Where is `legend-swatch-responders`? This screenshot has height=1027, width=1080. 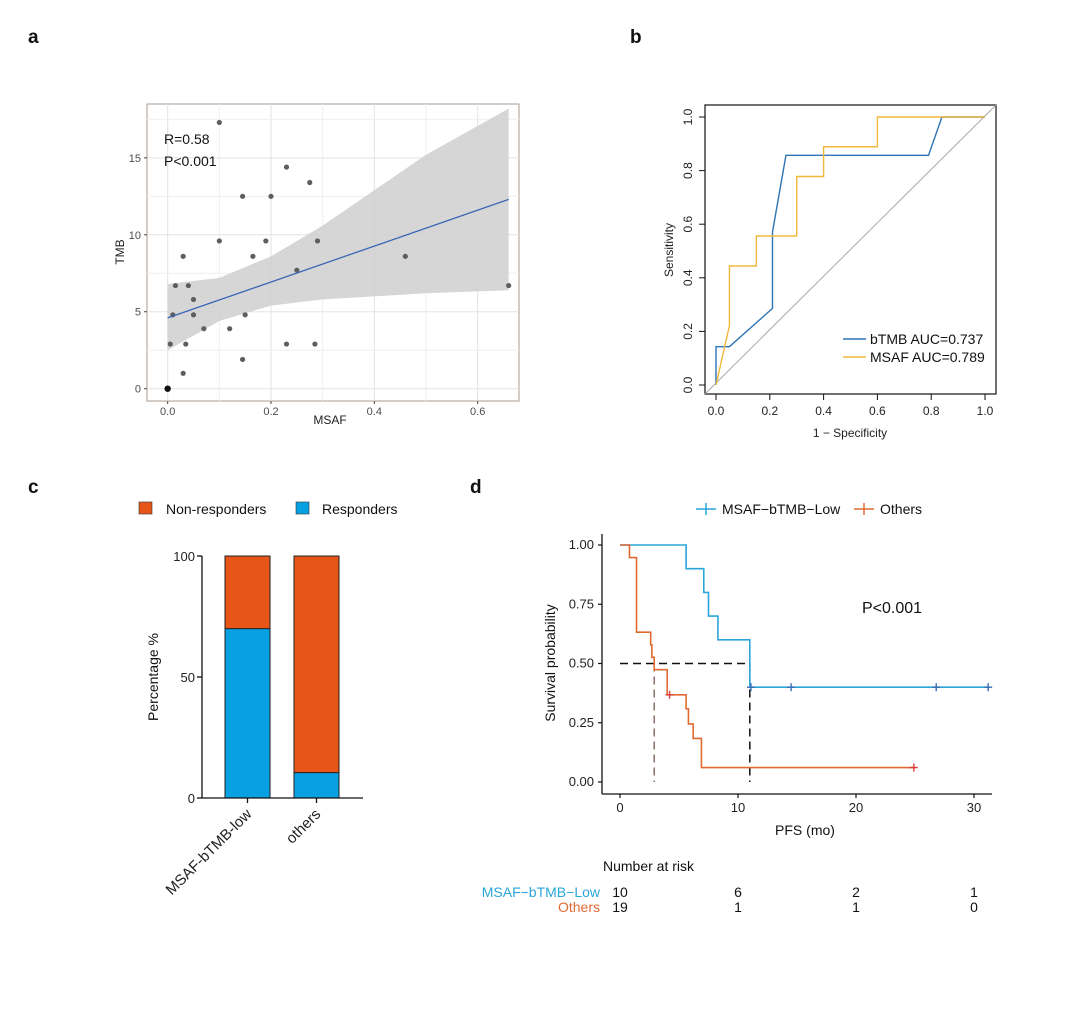
legend-swatch-responders is located at coordinates (302, 508).